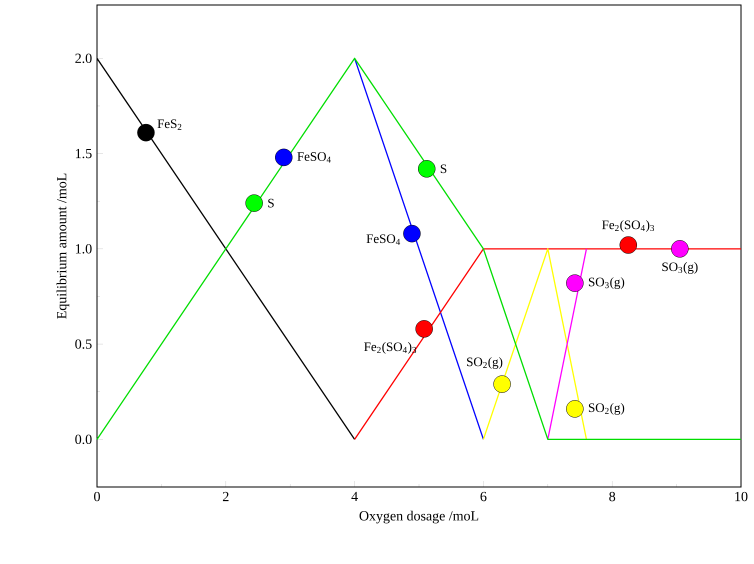 This screenshot has width=754, height=564. Describe the element at coordinates (97, 497) in the screenshot. I see `x-tick-label: 0` at that location.